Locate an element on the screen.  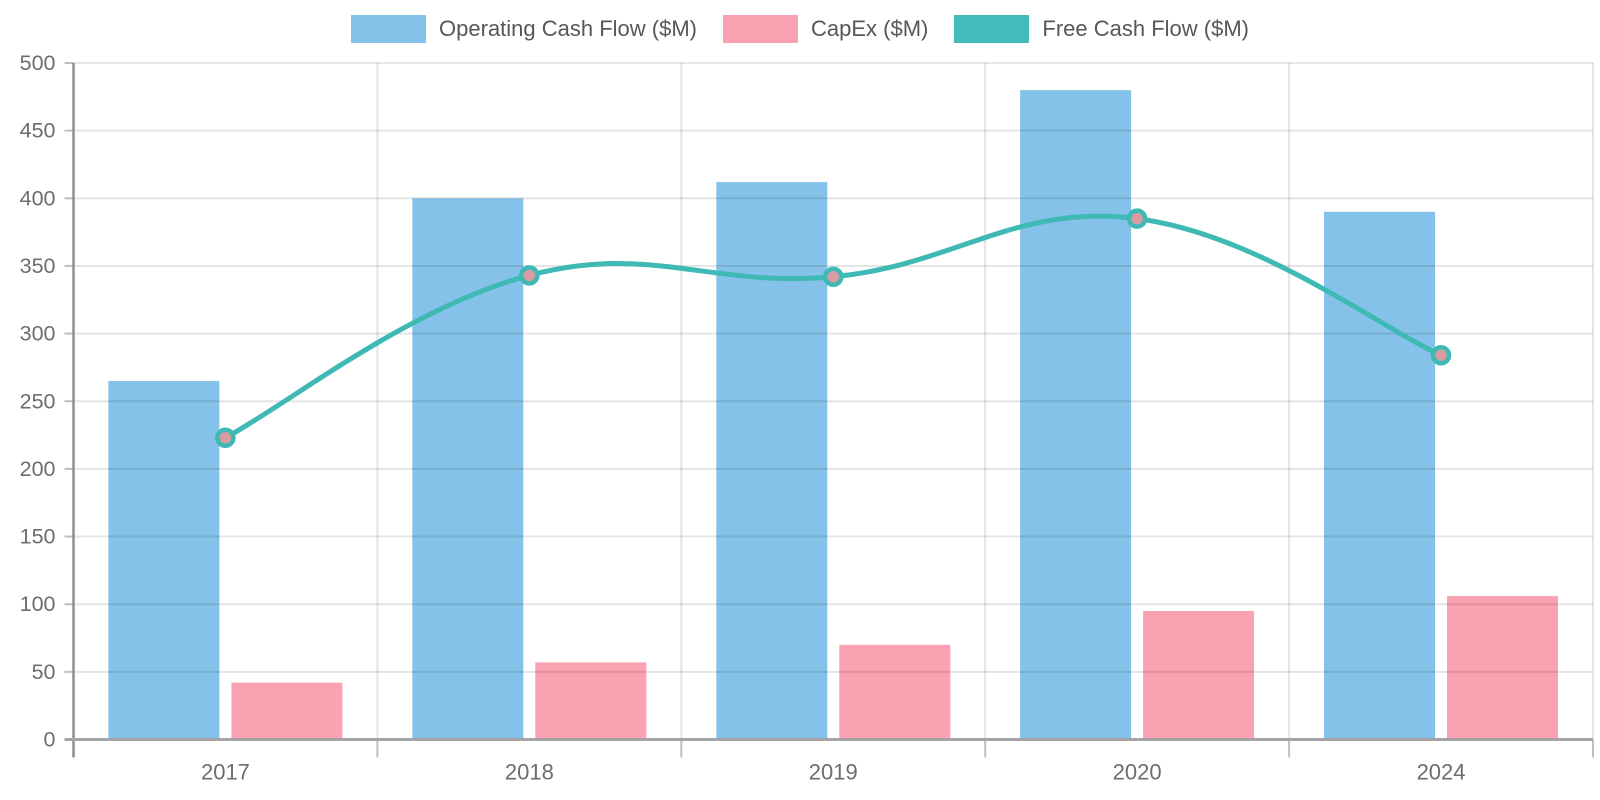
line-point-2024 is located at coordinates (1441, 355).